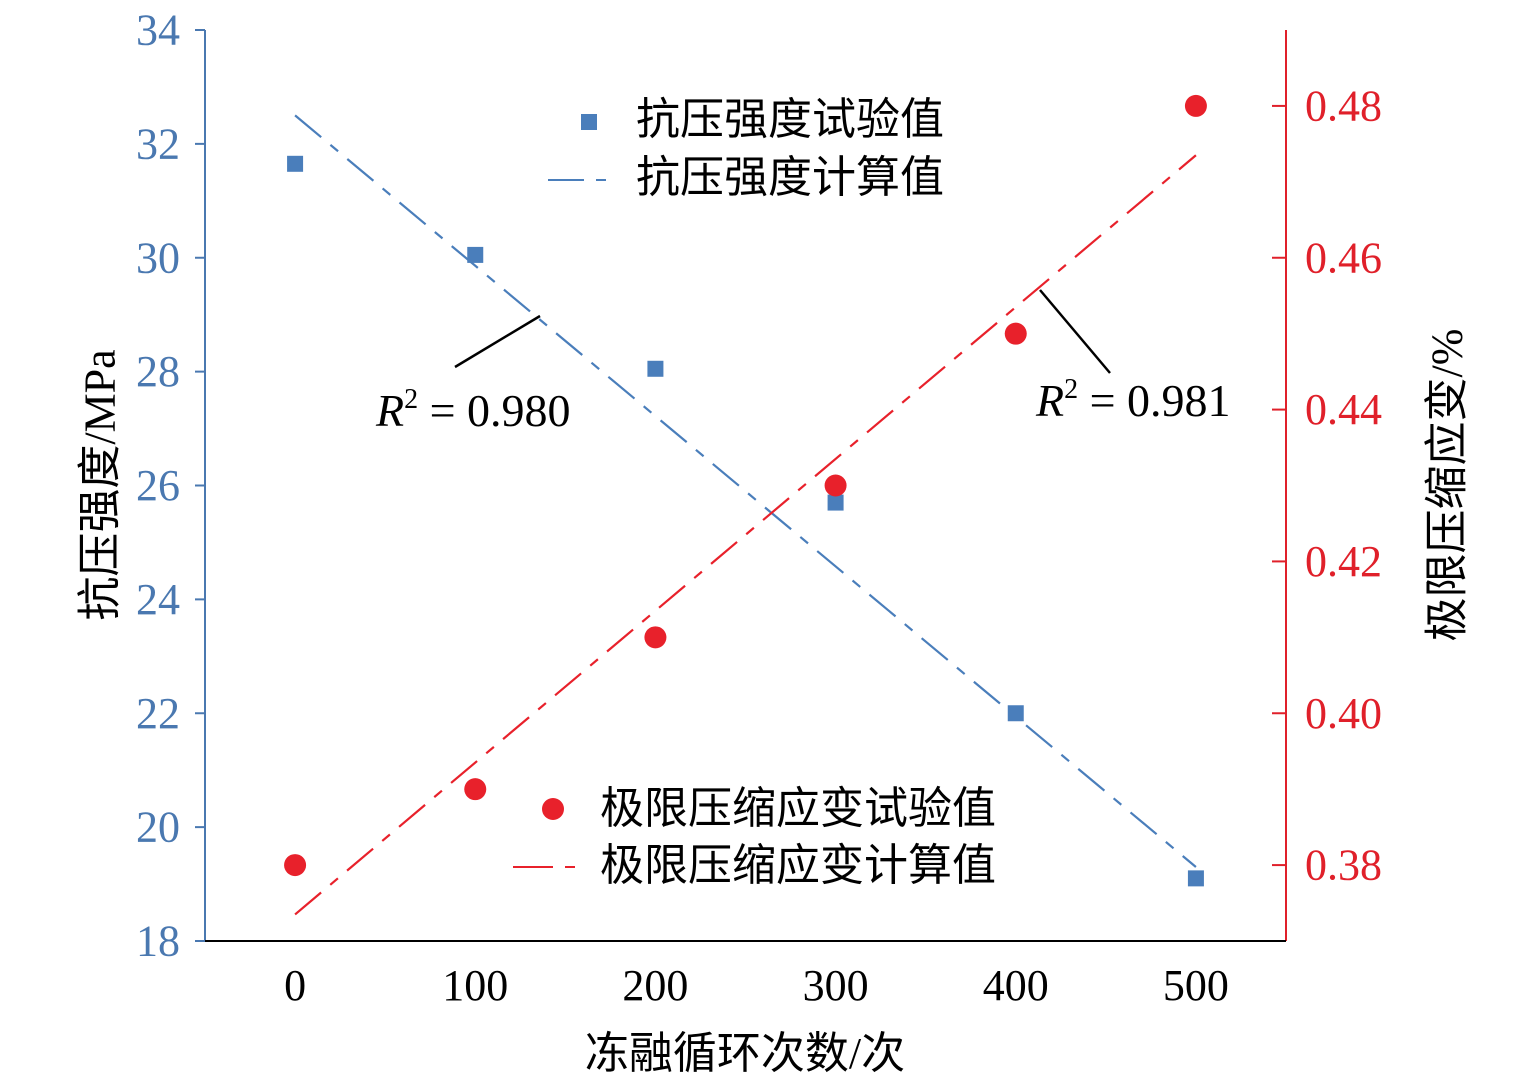 The height and width of the screenshot is (1083, 1535). What do you see at coordinates (1343, 865) in the screenshot?
I see `right-tick-label: 0.38` at bounding box center [1343, 865].